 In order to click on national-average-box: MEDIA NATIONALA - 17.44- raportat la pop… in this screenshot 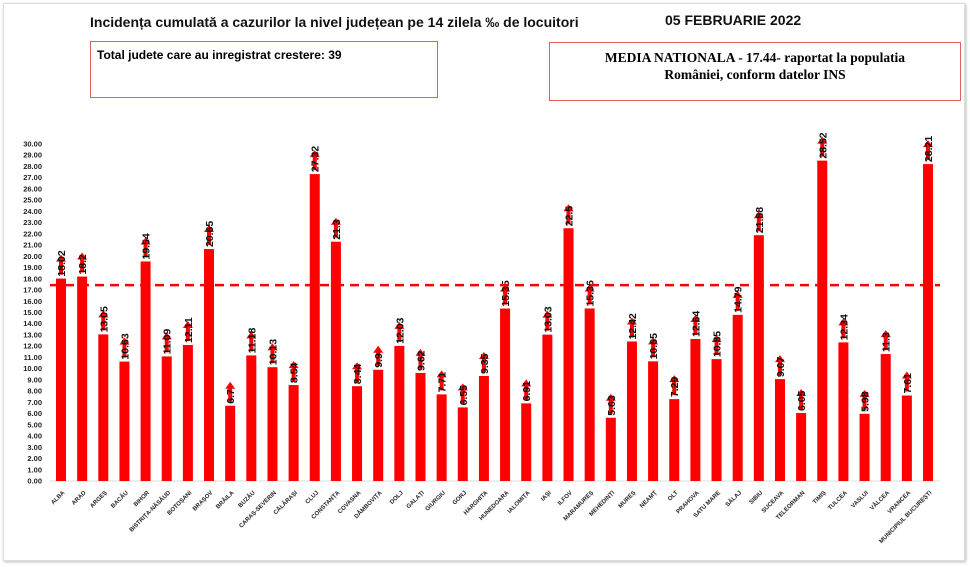, I will do `click(755, 71)`.